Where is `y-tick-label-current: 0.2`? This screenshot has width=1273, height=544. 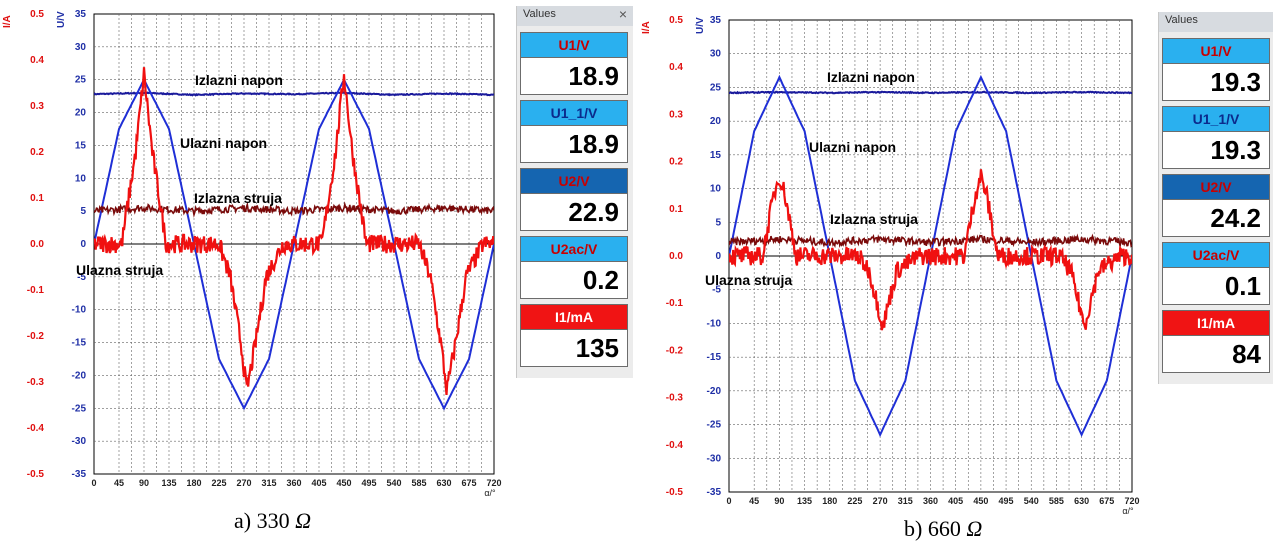 y-tick-label-current: 0.2 is located at coordinates (676, 162).